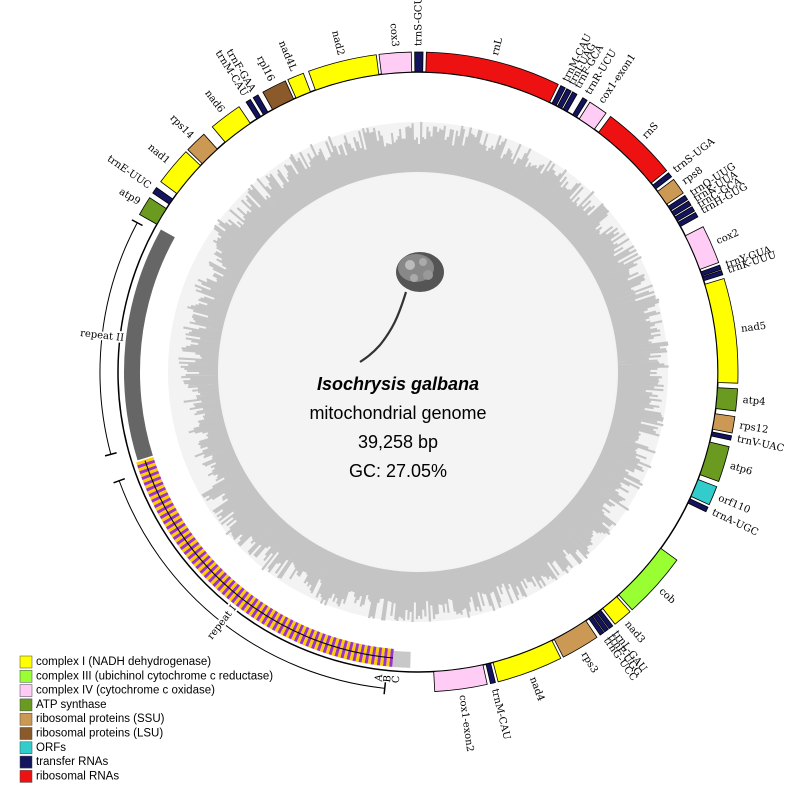 The image size is (797, 793). Describe the element at coordinates (222, 622) in the screenshot. I see `repeat-label: repeat I` at that location.